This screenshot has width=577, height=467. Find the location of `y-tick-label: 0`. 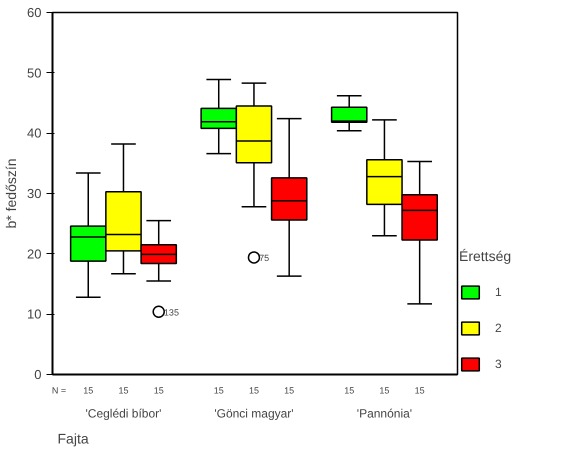

y-tick-label: 0 is located at coordinates (38, 374).